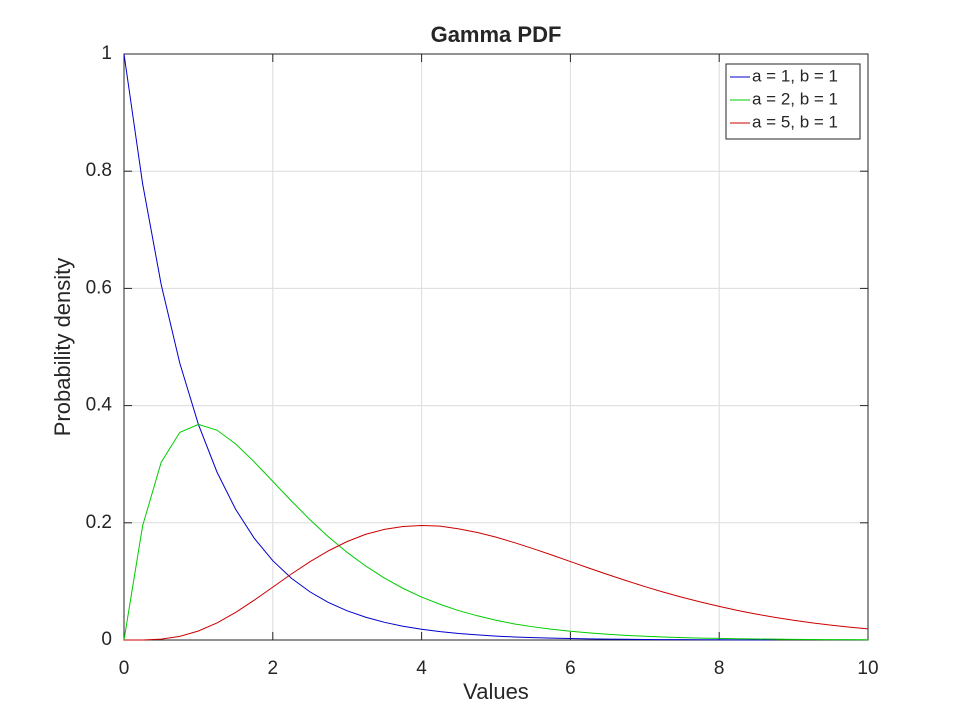 The image size is (960, 720). Describe the element at coordinates (867, 668) in the screenshot. I see `x-tick-label: 10` at that location.